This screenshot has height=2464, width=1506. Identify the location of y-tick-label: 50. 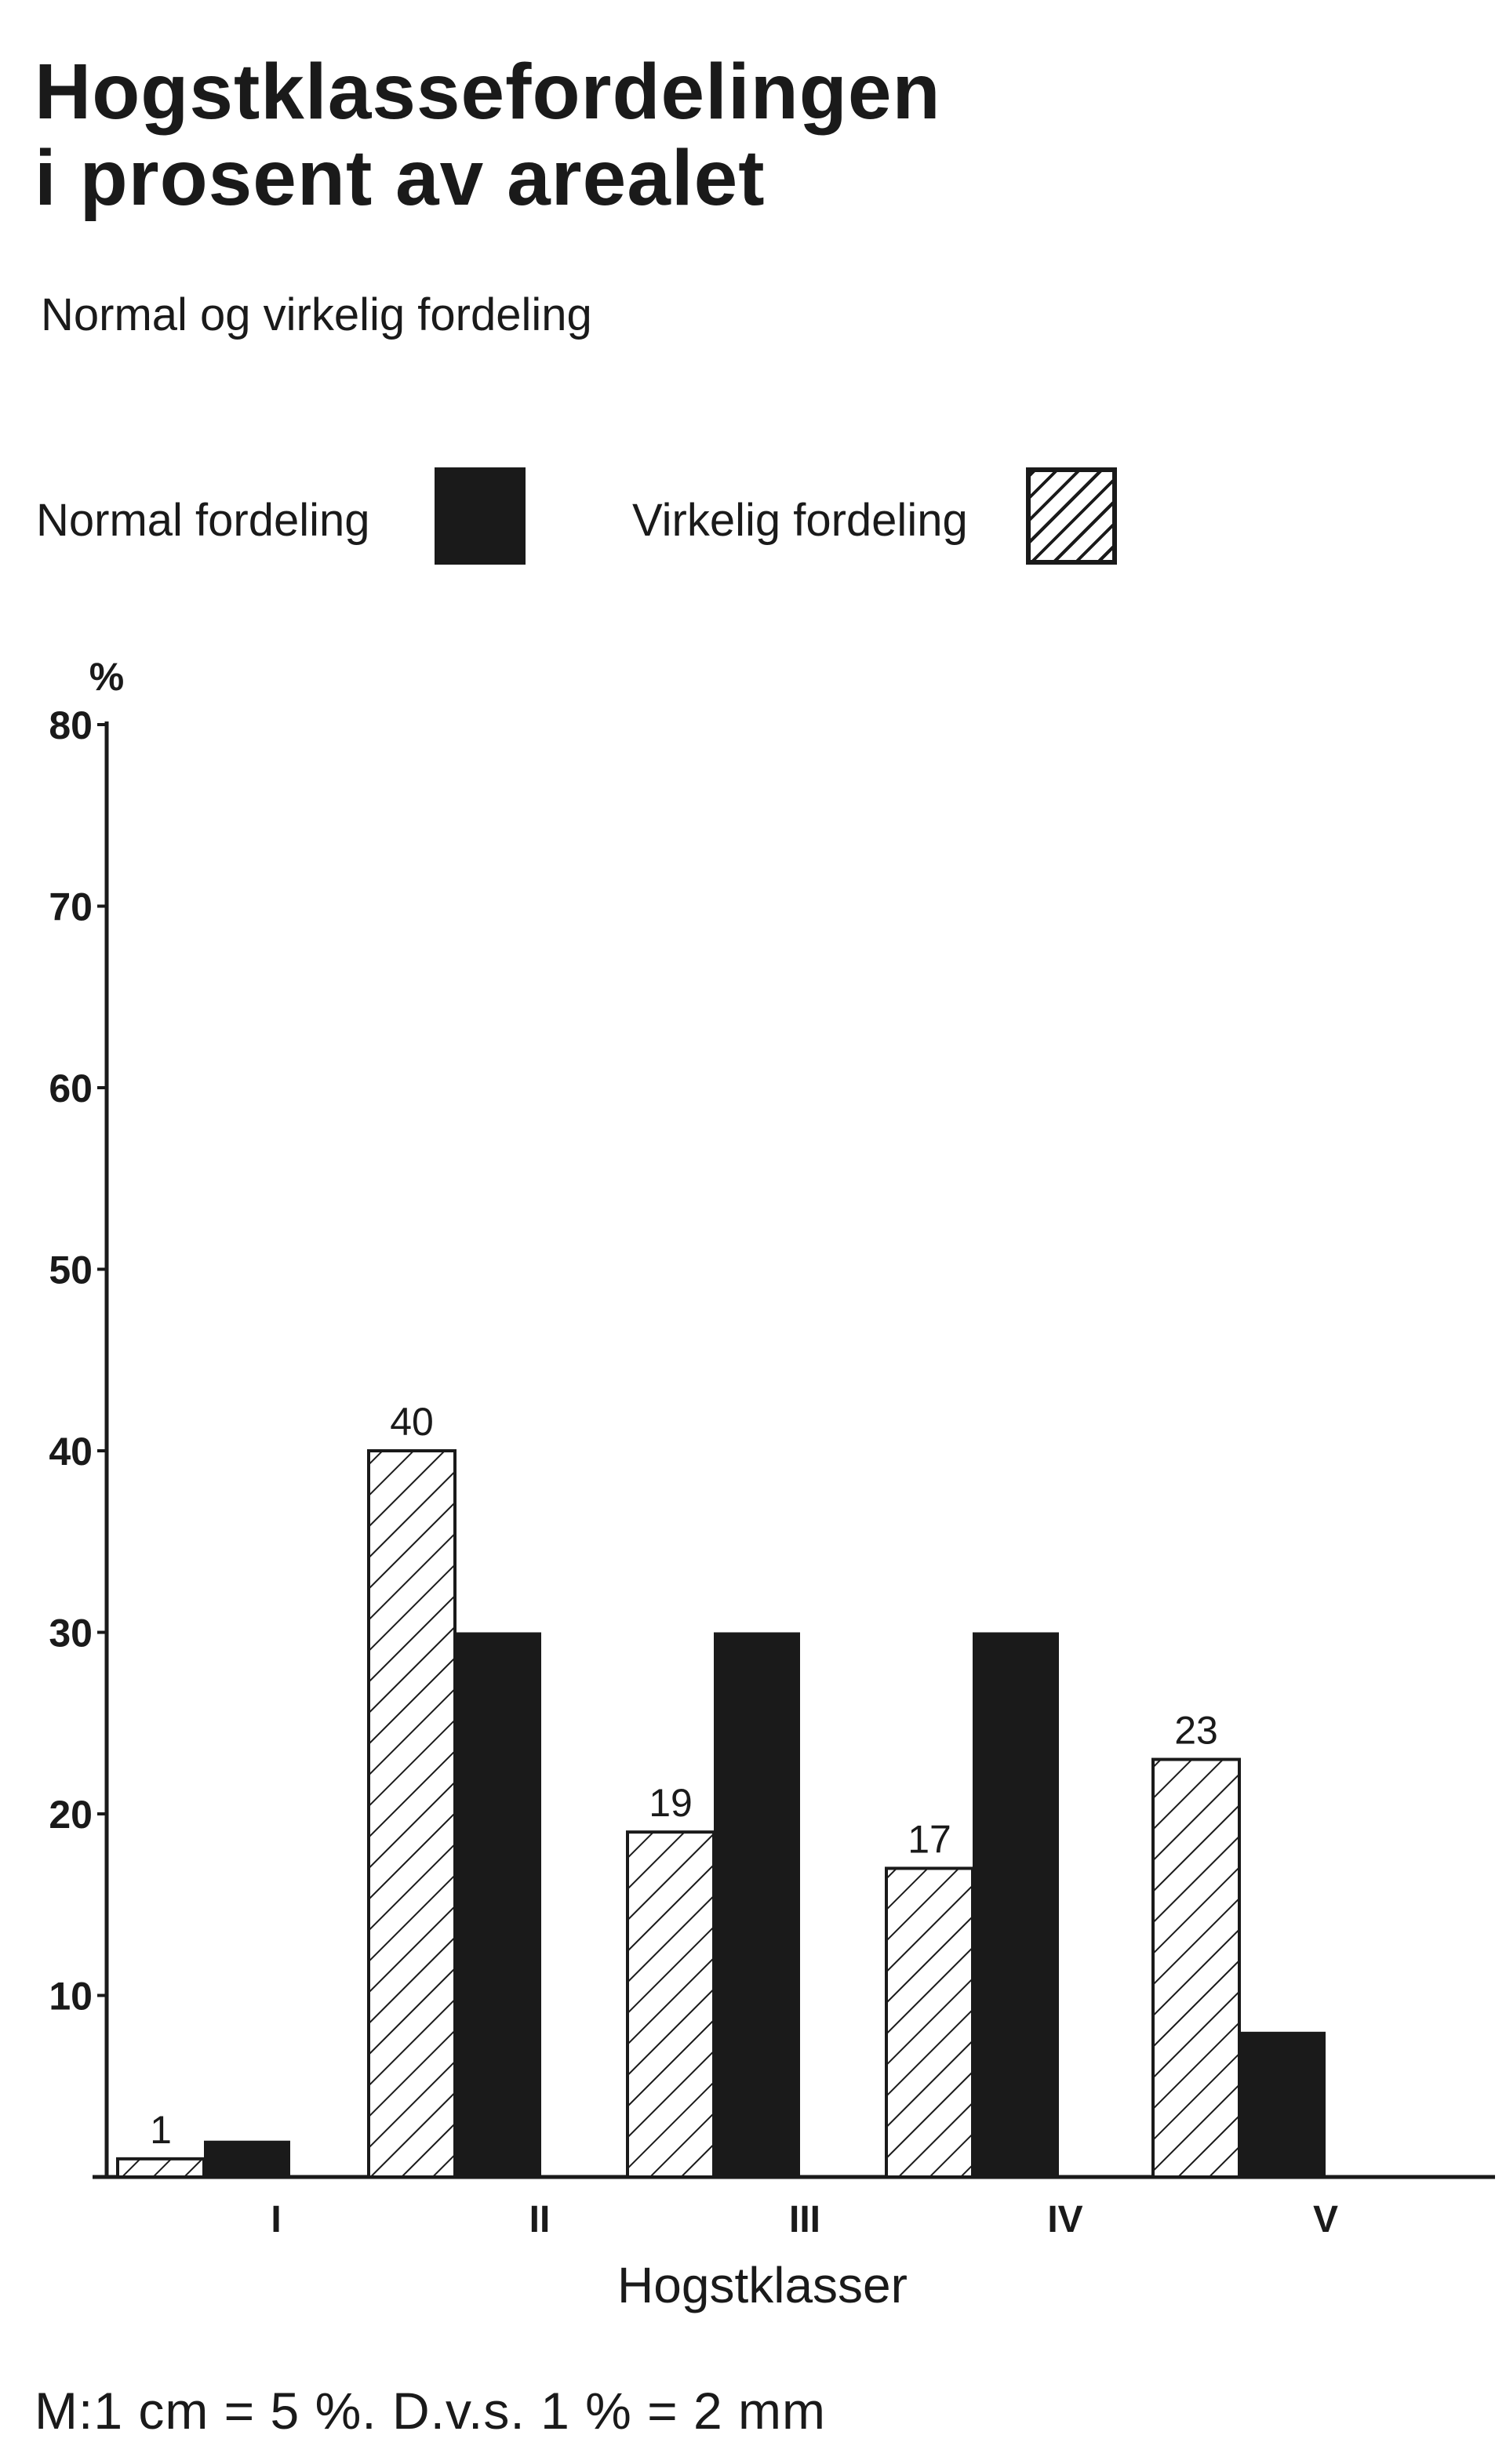
(71, 1270).